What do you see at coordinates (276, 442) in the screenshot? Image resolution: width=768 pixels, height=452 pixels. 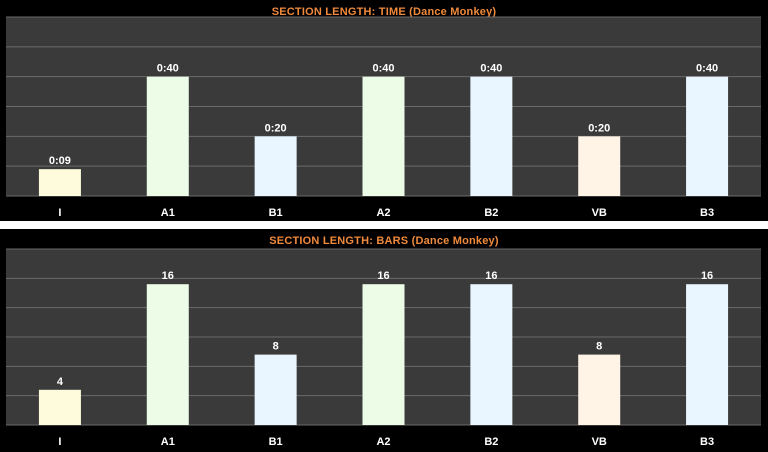 I see `bars-category-label: B1` at bounding box center [276, 442].